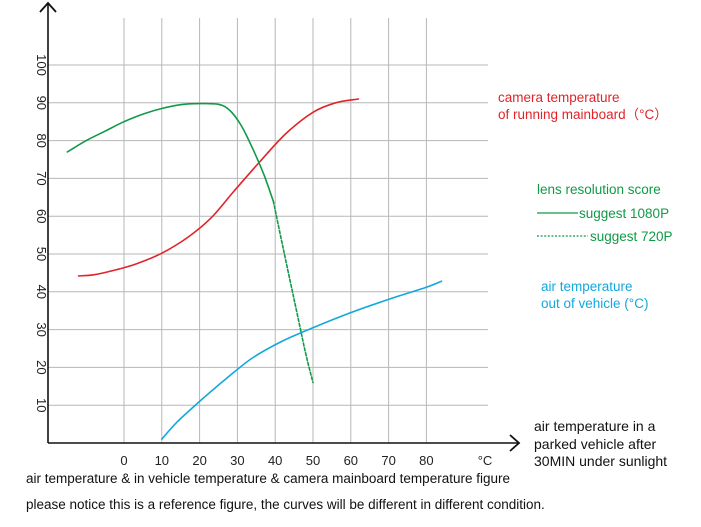 Image resolution: width=701 pixels, height=527 pixels. What do you see at coordinates (559, 97) in the screenshot?
I see `mainboard-temp-label: camera temperature` at bounding box center [559, 97].